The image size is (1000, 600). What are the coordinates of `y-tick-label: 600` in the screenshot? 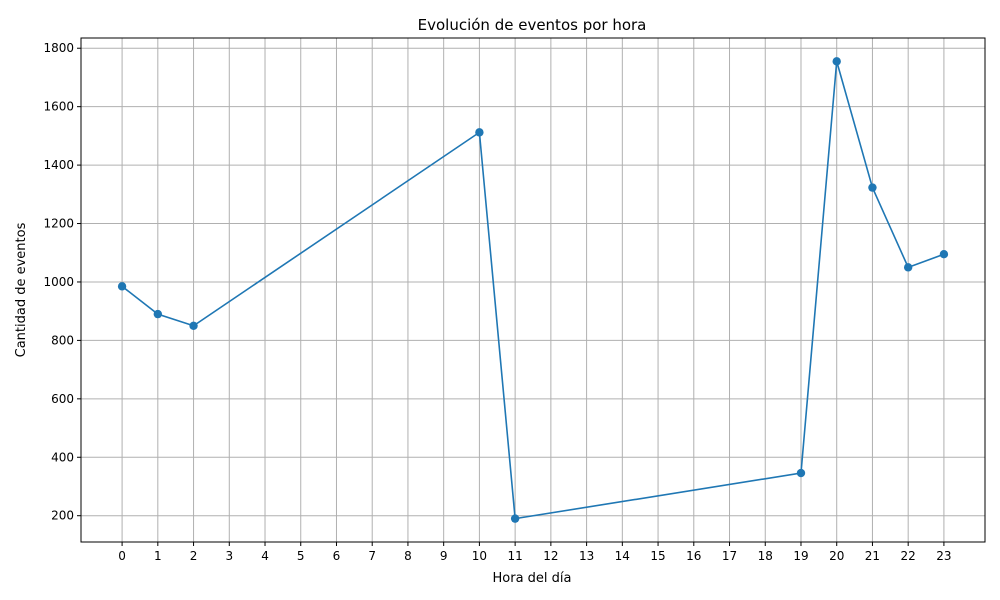 It's located at (62, 399).